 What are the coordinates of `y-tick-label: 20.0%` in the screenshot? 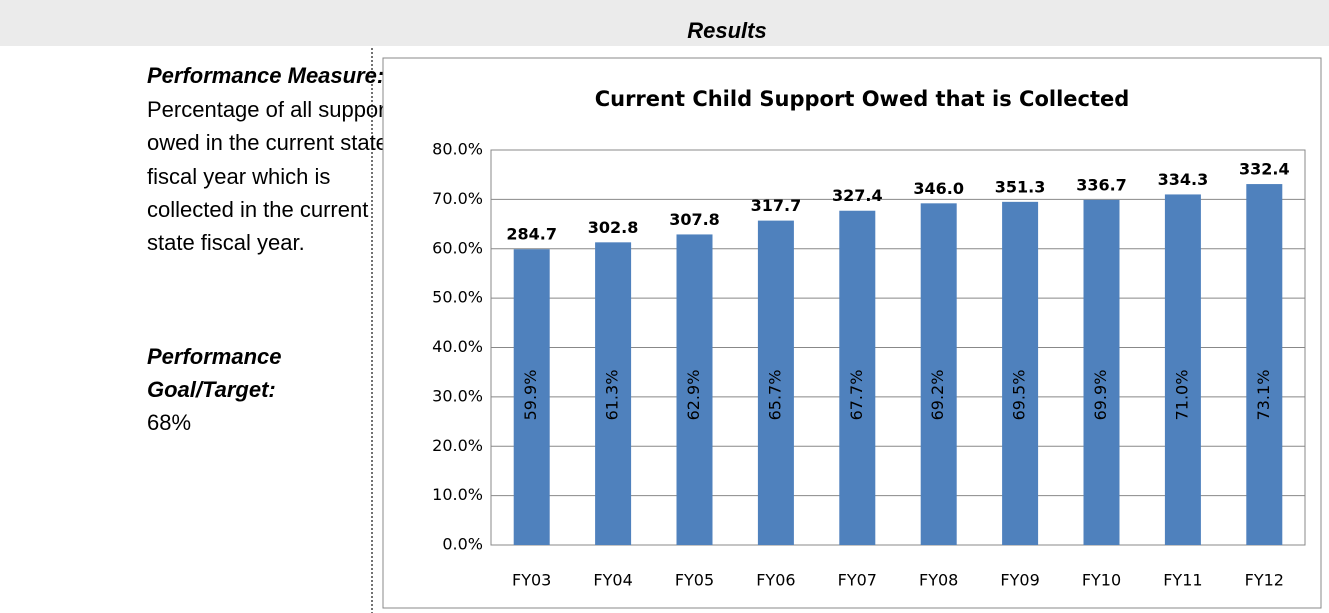 It's located at (457, 445).